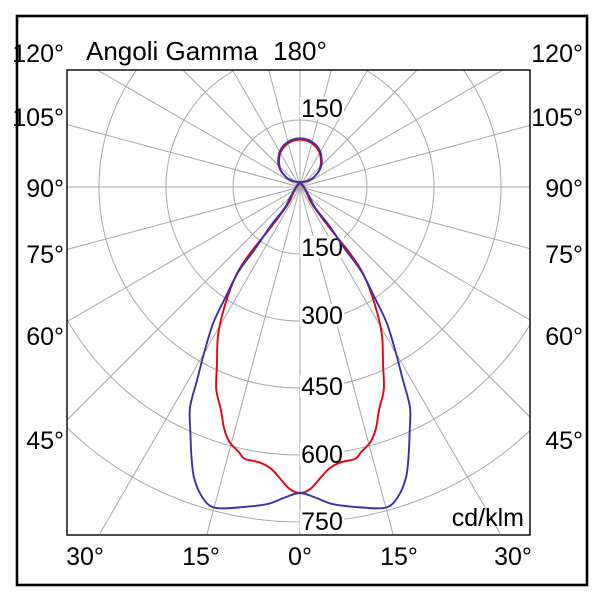  I want to click on unit-label: cd/klm, so click(488, 518).